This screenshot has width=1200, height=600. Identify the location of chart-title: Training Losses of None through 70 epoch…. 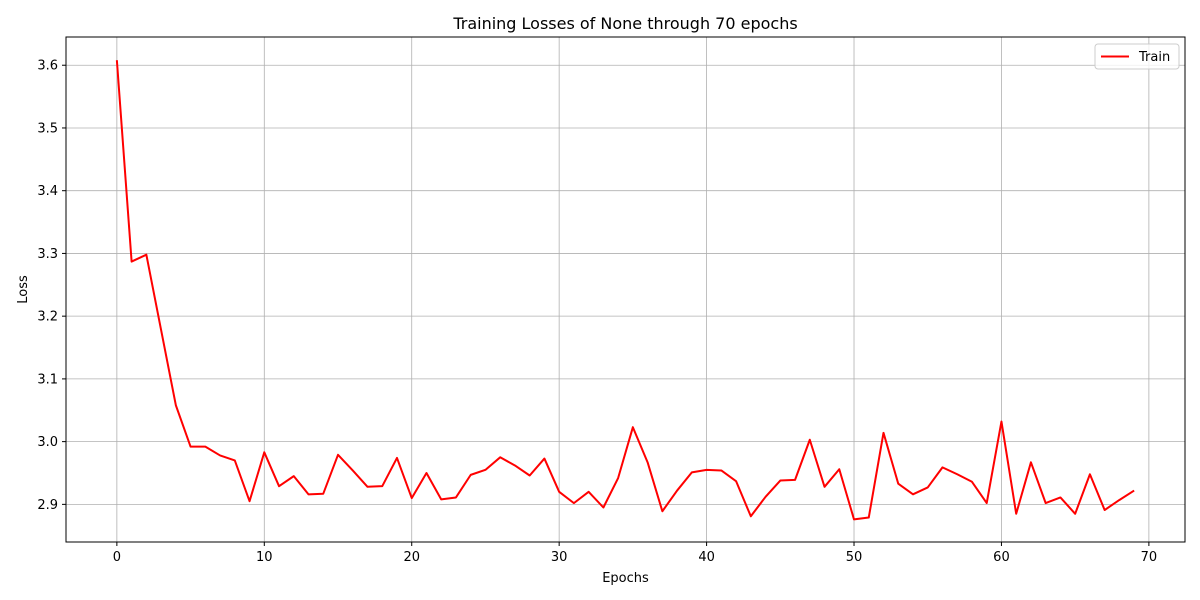
(624, 23).